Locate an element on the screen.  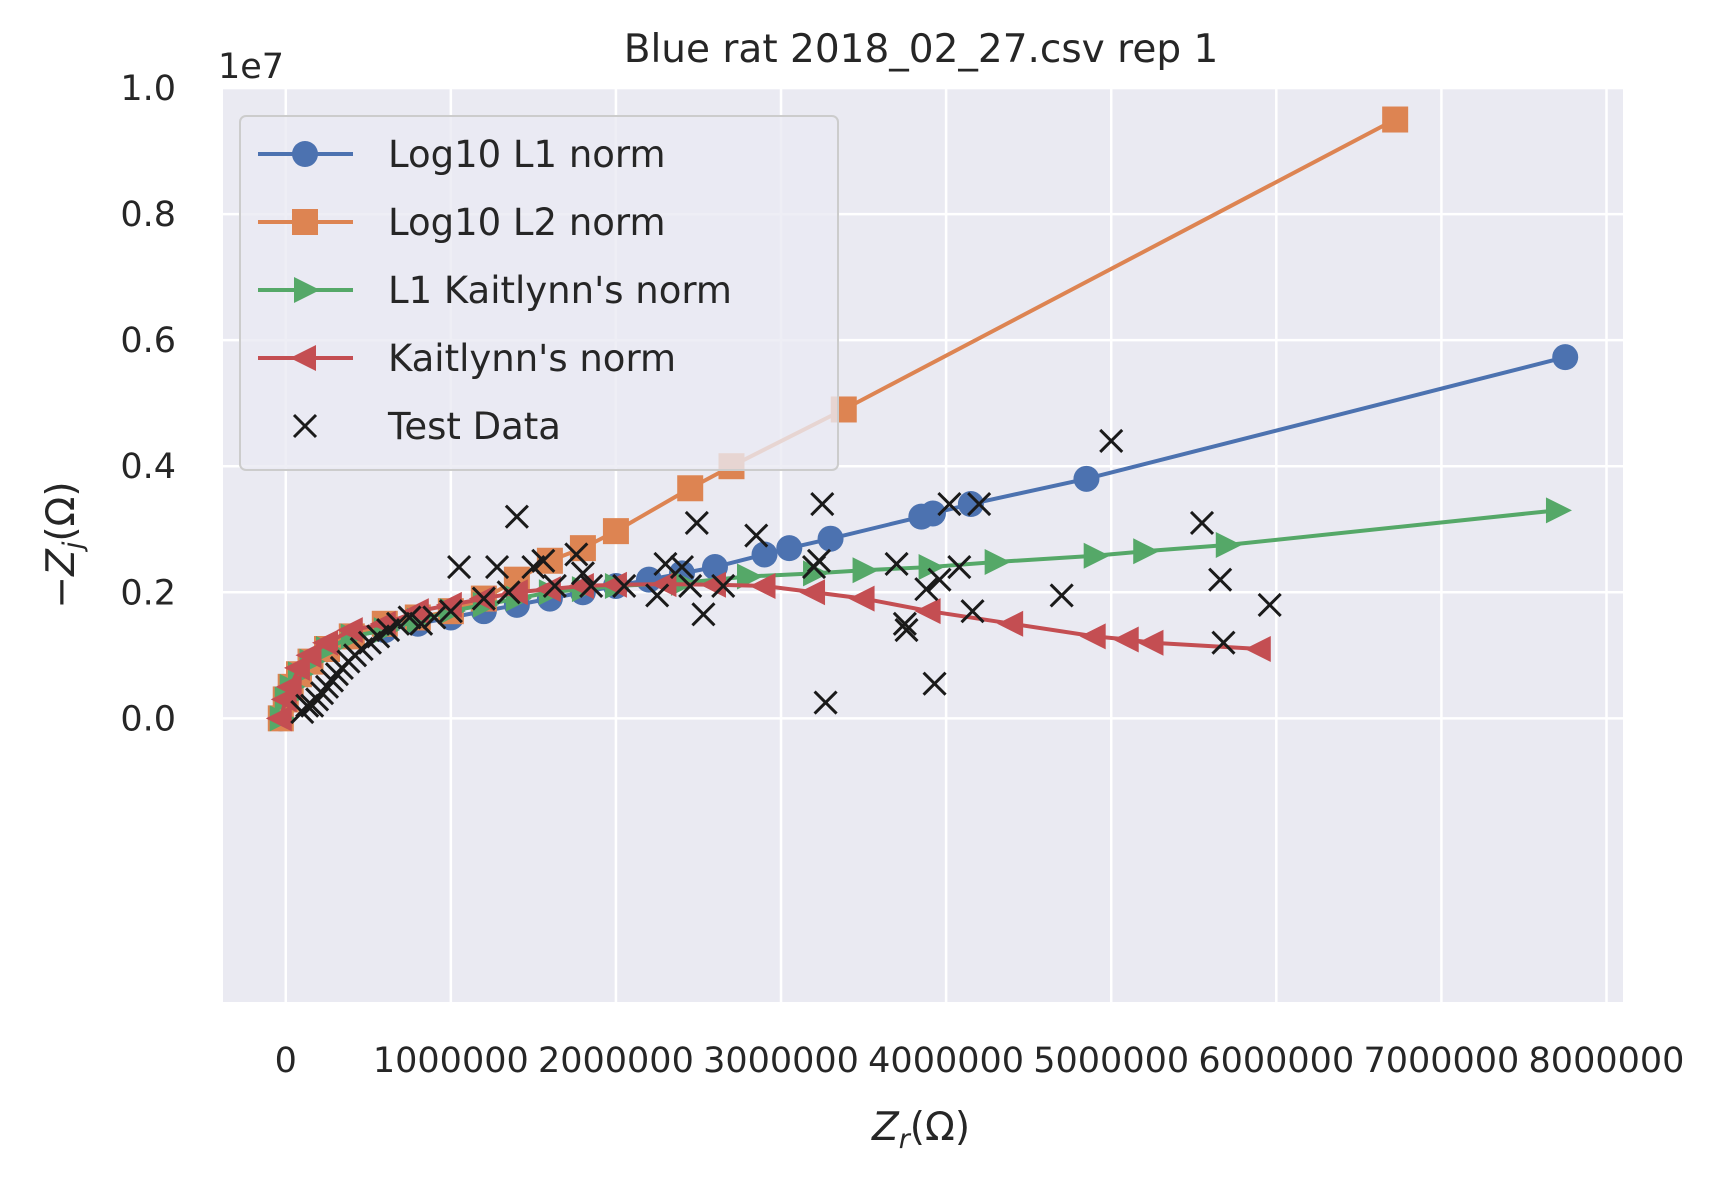
test-data-layer is located at coordinates (786, 576).